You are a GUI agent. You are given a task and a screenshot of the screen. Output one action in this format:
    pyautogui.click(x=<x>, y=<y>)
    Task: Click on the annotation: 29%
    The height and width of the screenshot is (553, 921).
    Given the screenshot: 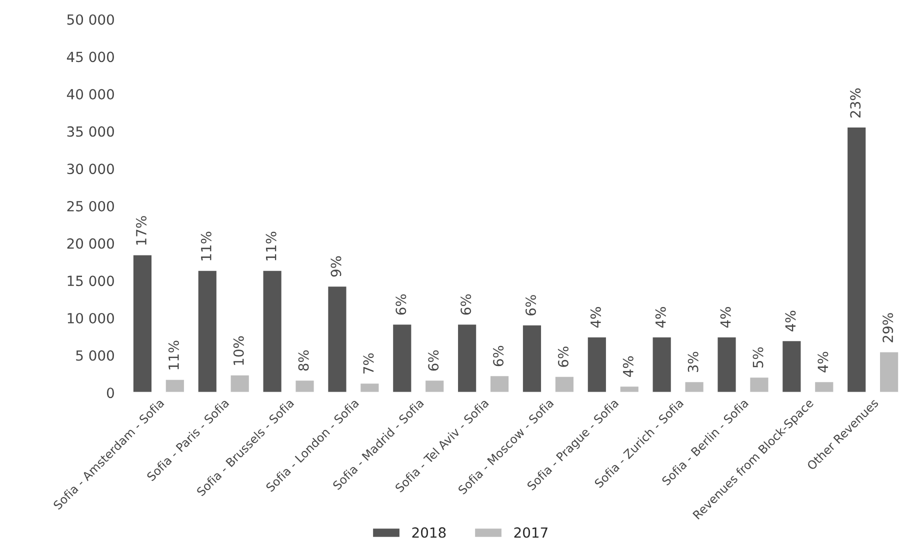 What is the action you would take?
    pyautogui.click(x=888, y=327)
    